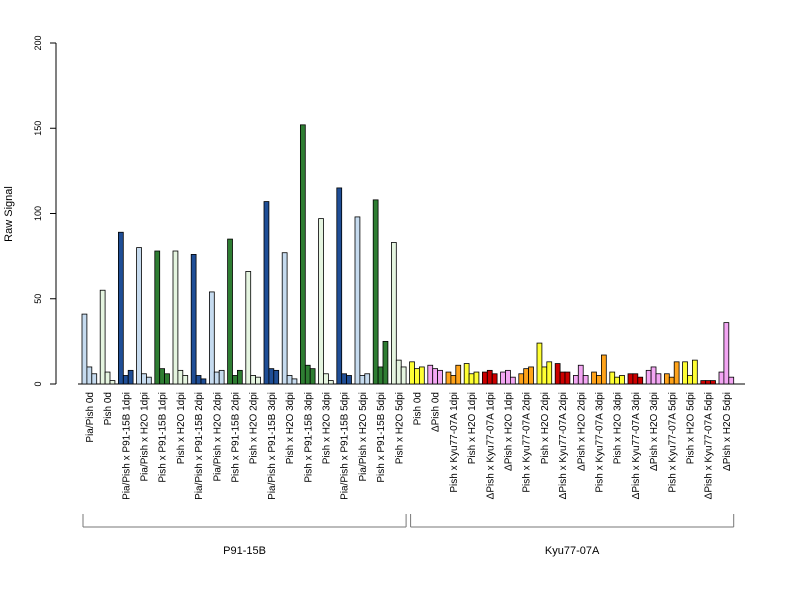 The height and width of the screenshot is (600, 800). Describe the element at coordinates (45, 211) in the screenshot. I see `y-axis: 0 50 100 150 200` at that location.